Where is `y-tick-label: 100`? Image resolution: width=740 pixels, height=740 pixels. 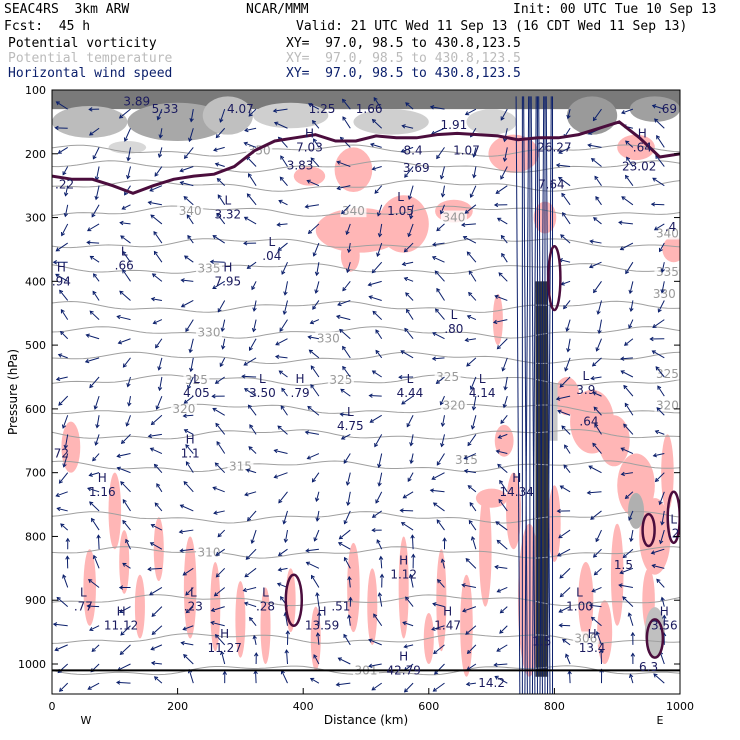
y-tick-label: 100 is located at coordinates (35, 90).